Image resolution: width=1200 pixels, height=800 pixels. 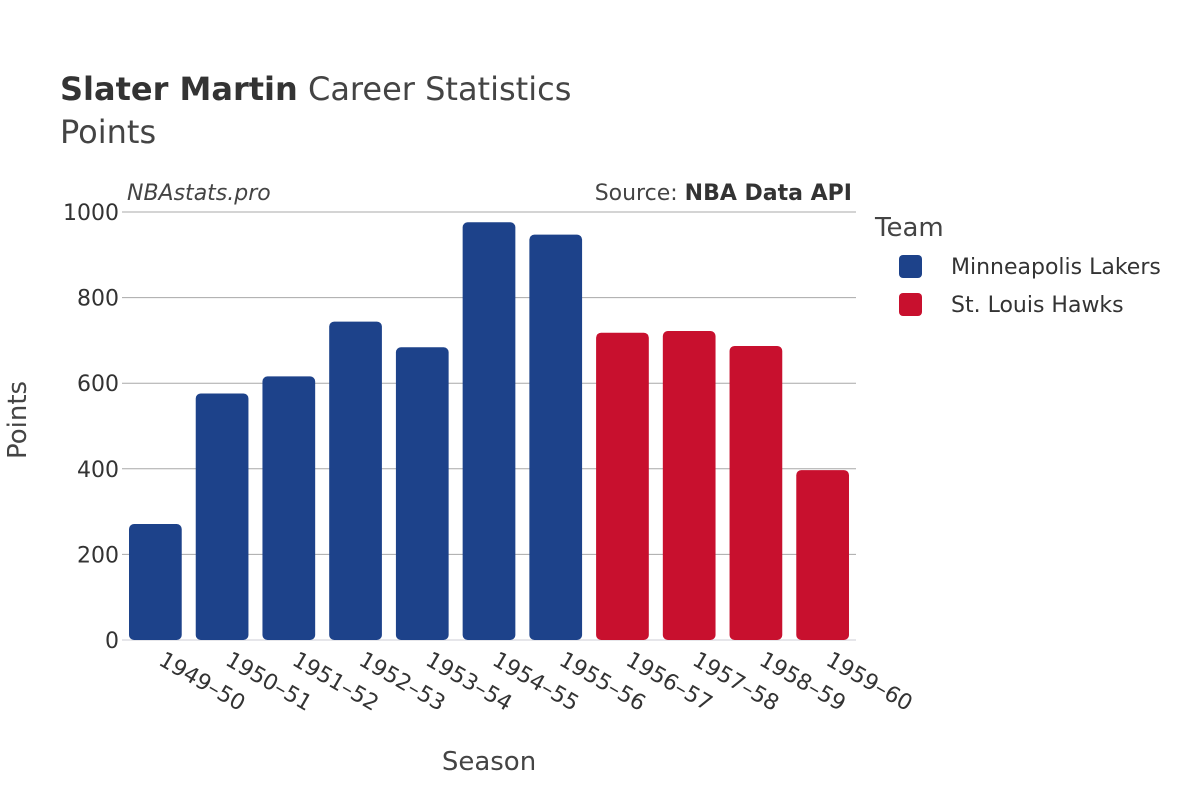 What do you see at coordinates (98, 384) in the screenshot?
I see `y-tick-label: 600` at bounding box center [98, 384].